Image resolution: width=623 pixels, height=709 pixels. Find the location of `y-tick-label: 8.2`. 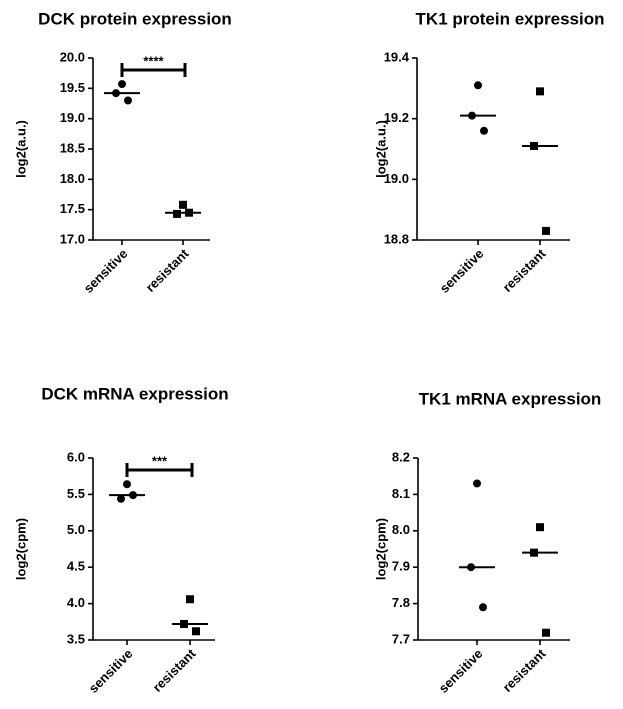

y-tick-label: 8.2 is located at coordinates (401, 456).